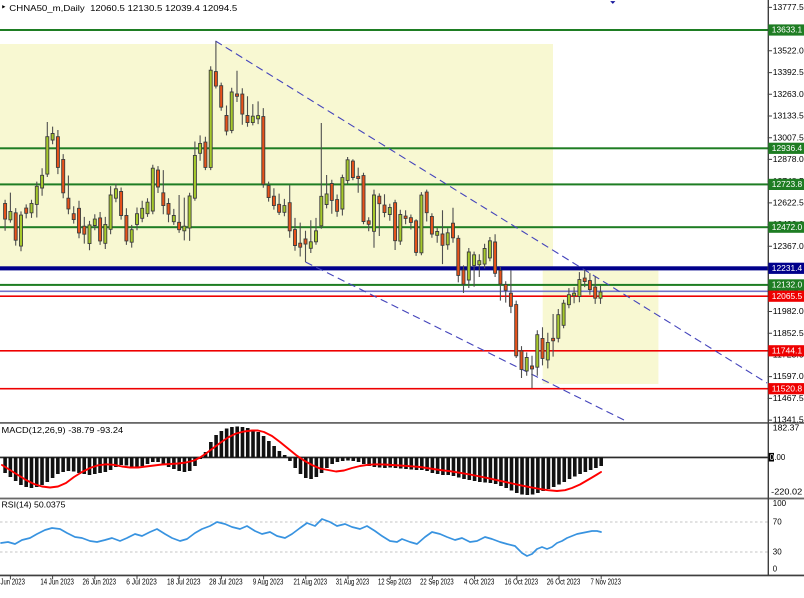  What do you see at coordinates (788, 159) in the screenshot?
I see `svg-text: 12878.0` at bounding box center [788, 159].